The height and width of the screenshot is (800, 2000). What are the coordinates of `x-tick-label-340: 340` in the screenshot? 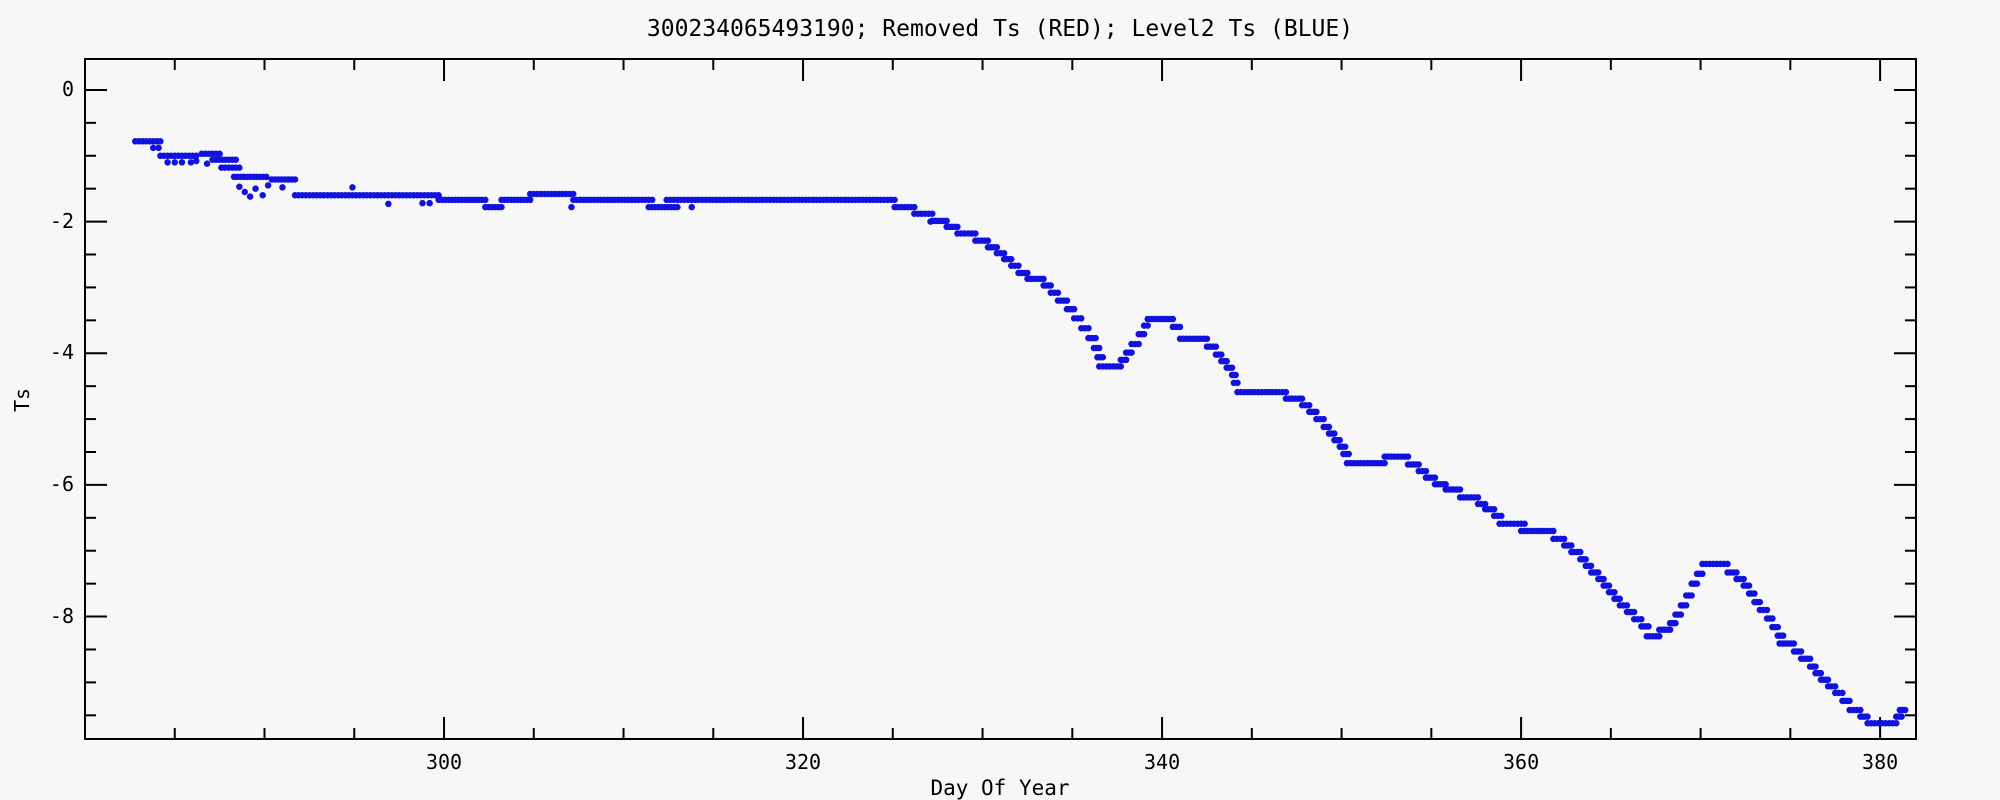 It's located at (1162, 762).